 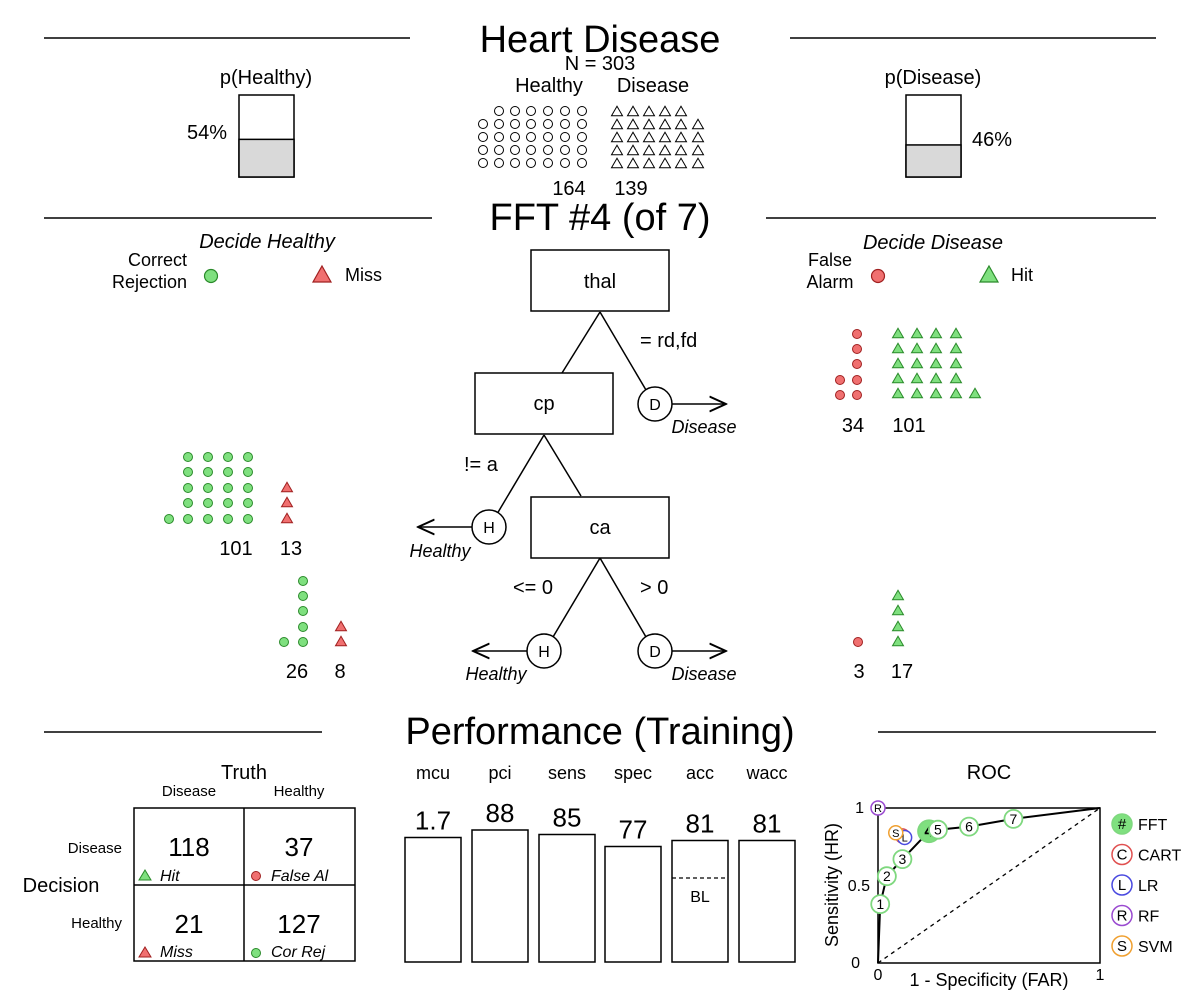 I want to click on node-cp, so click(x=544, y=403).